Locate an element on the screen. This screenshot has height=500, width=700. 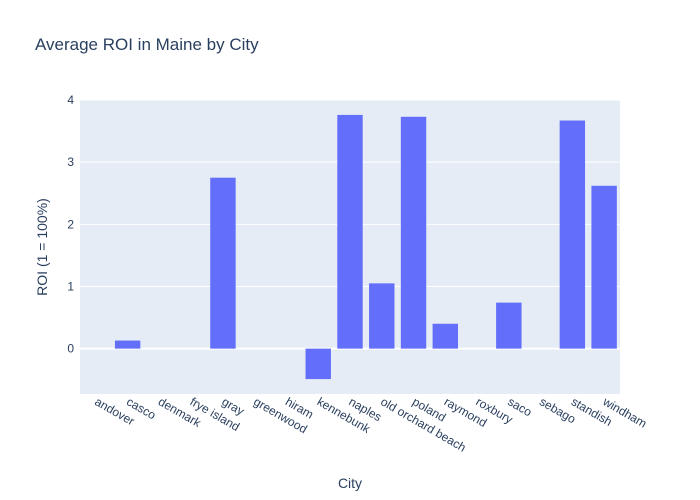
y-axis-title: ROI (1 = 100%) is located at coordinates (42, 247).